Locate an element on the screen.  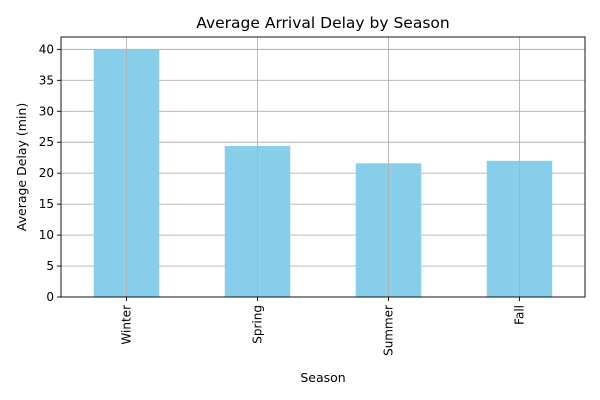
y-tick-label: 15 is located at coordinates (46, 204).